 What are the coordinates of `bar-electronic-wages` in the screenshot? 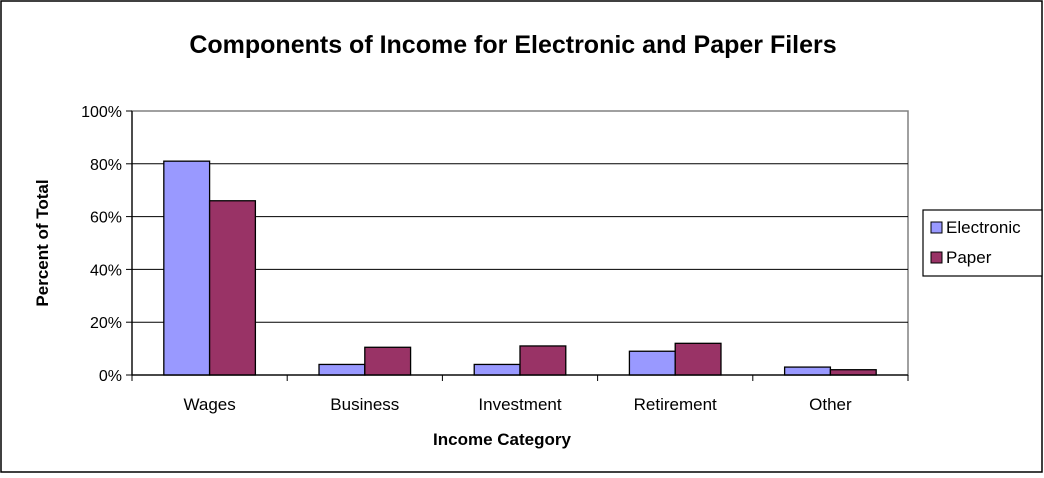 It's located at (187, 268).